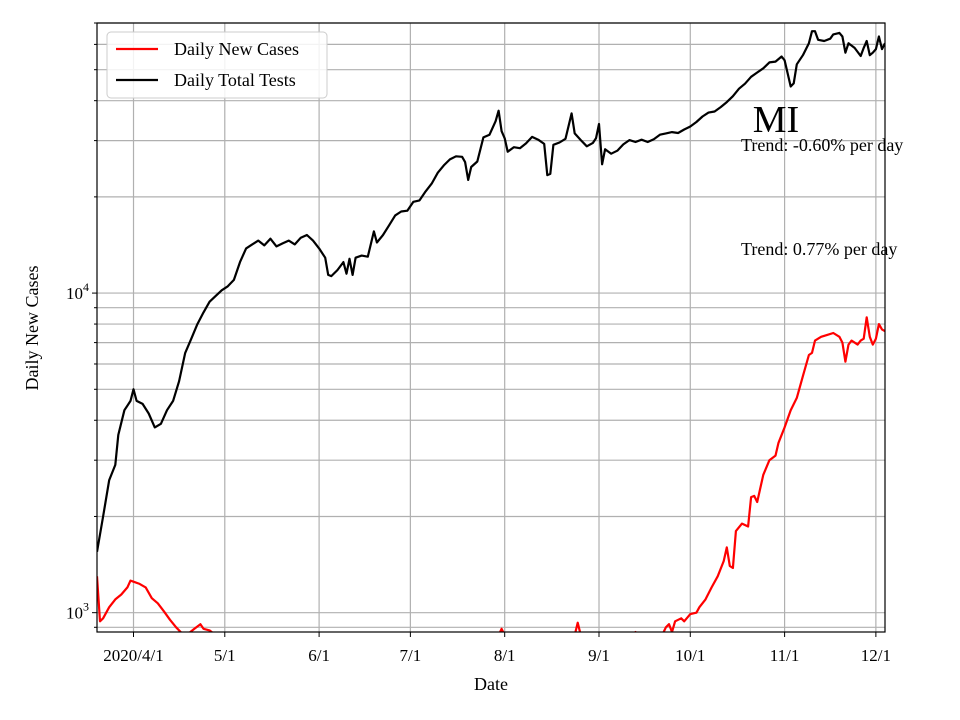 Image resolution: width=960 pixels, height=720 pixels. I want to click on x-tick-label: 8/1, so click(505, 655).